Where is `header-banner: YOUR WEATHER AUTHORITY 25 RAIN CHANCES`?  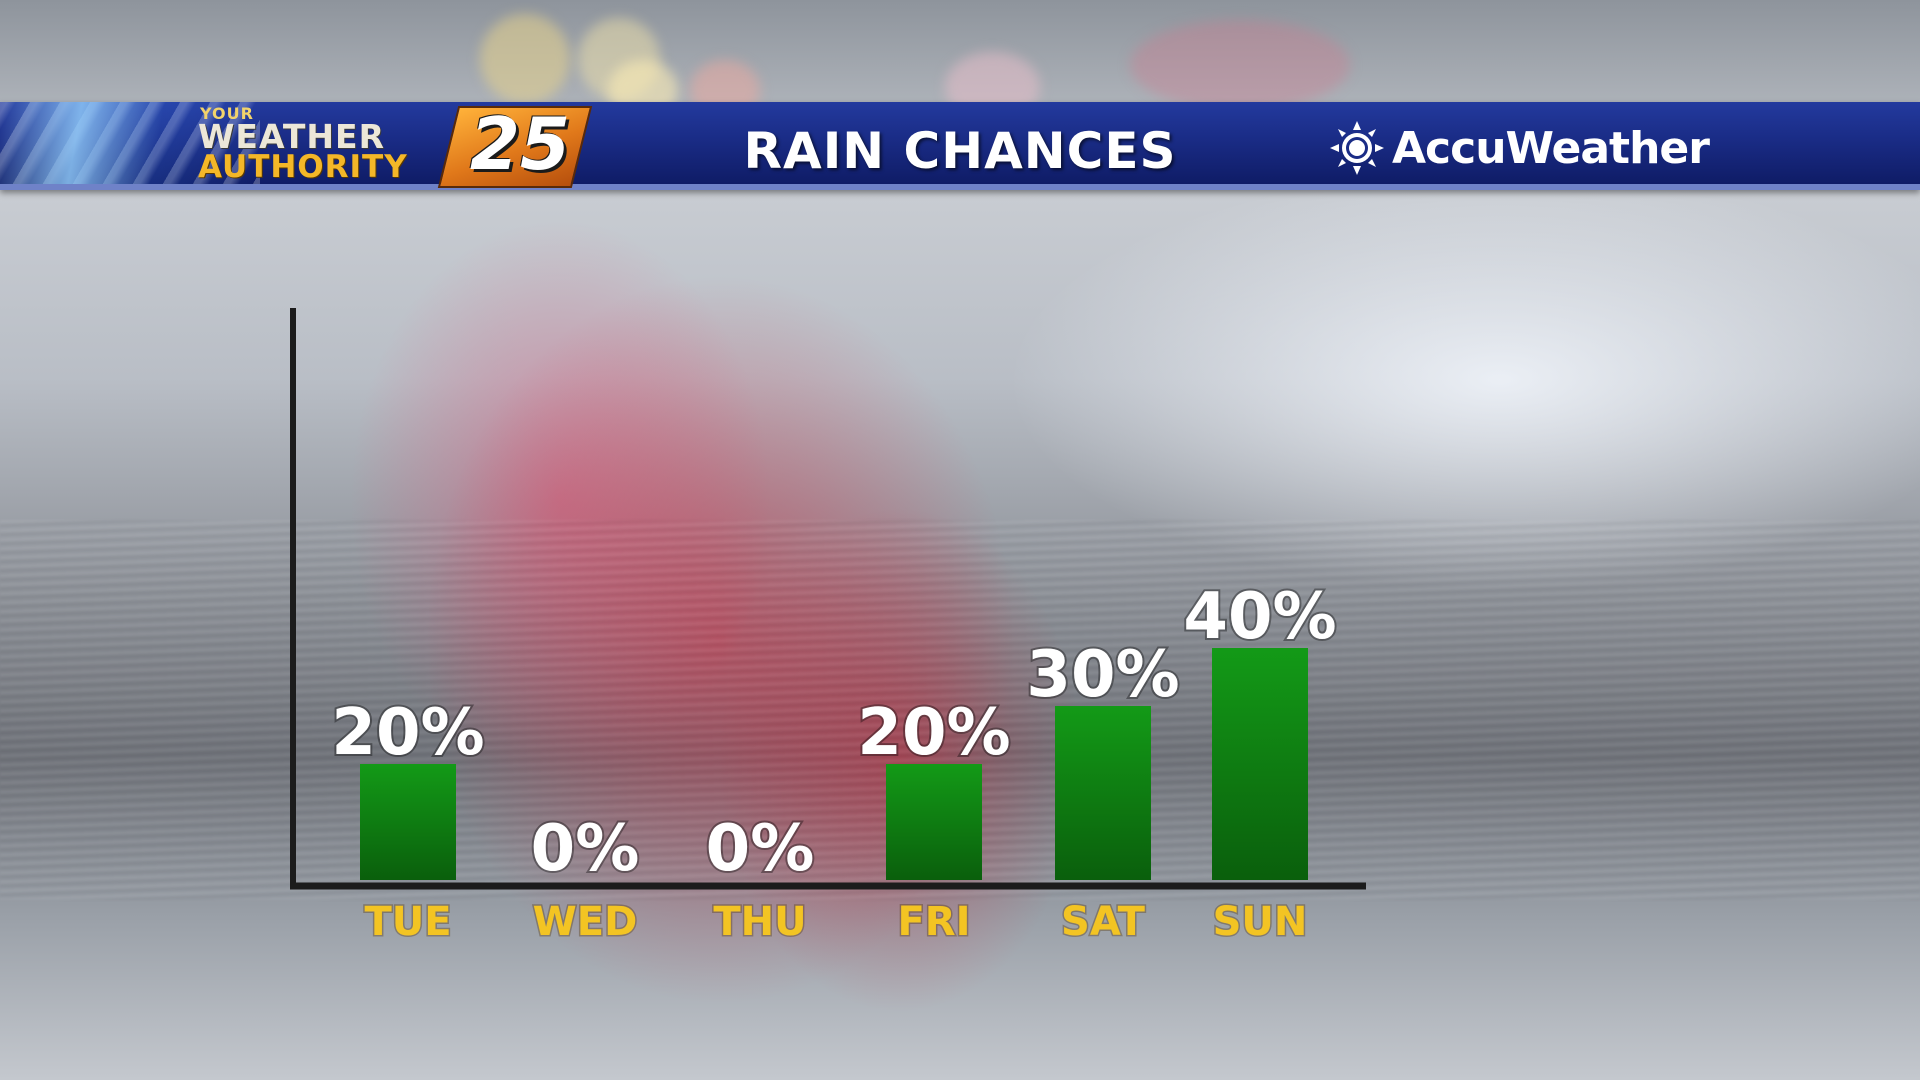
header-banner: YOUR WEATHER AUTHORITY 25 RAIN CHANCES is located at coordinates (960, 146).